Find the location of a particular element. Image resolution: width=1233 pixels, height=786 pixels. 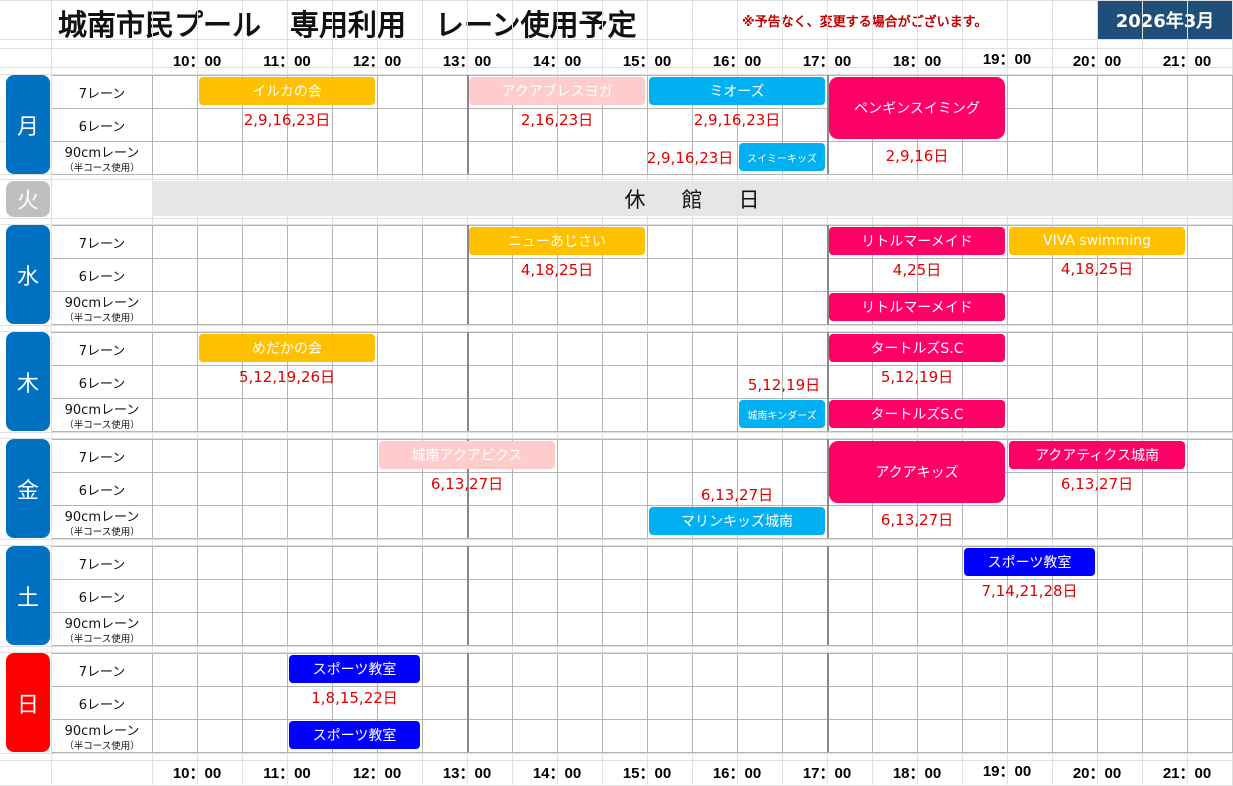

time-label: 14：00 is located at coordinates (557, 773).